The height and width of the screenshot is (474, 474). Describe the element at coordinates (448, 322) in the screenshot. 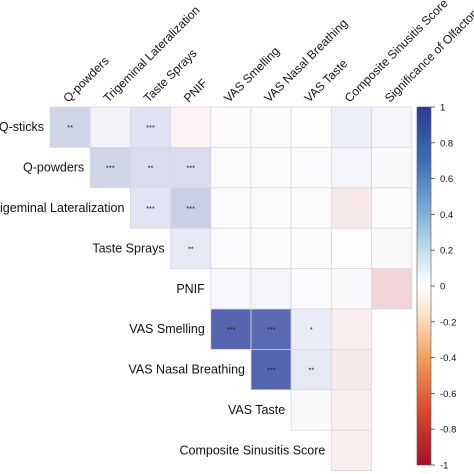

I see `colorbar-tick-label: -0.2` at that location.